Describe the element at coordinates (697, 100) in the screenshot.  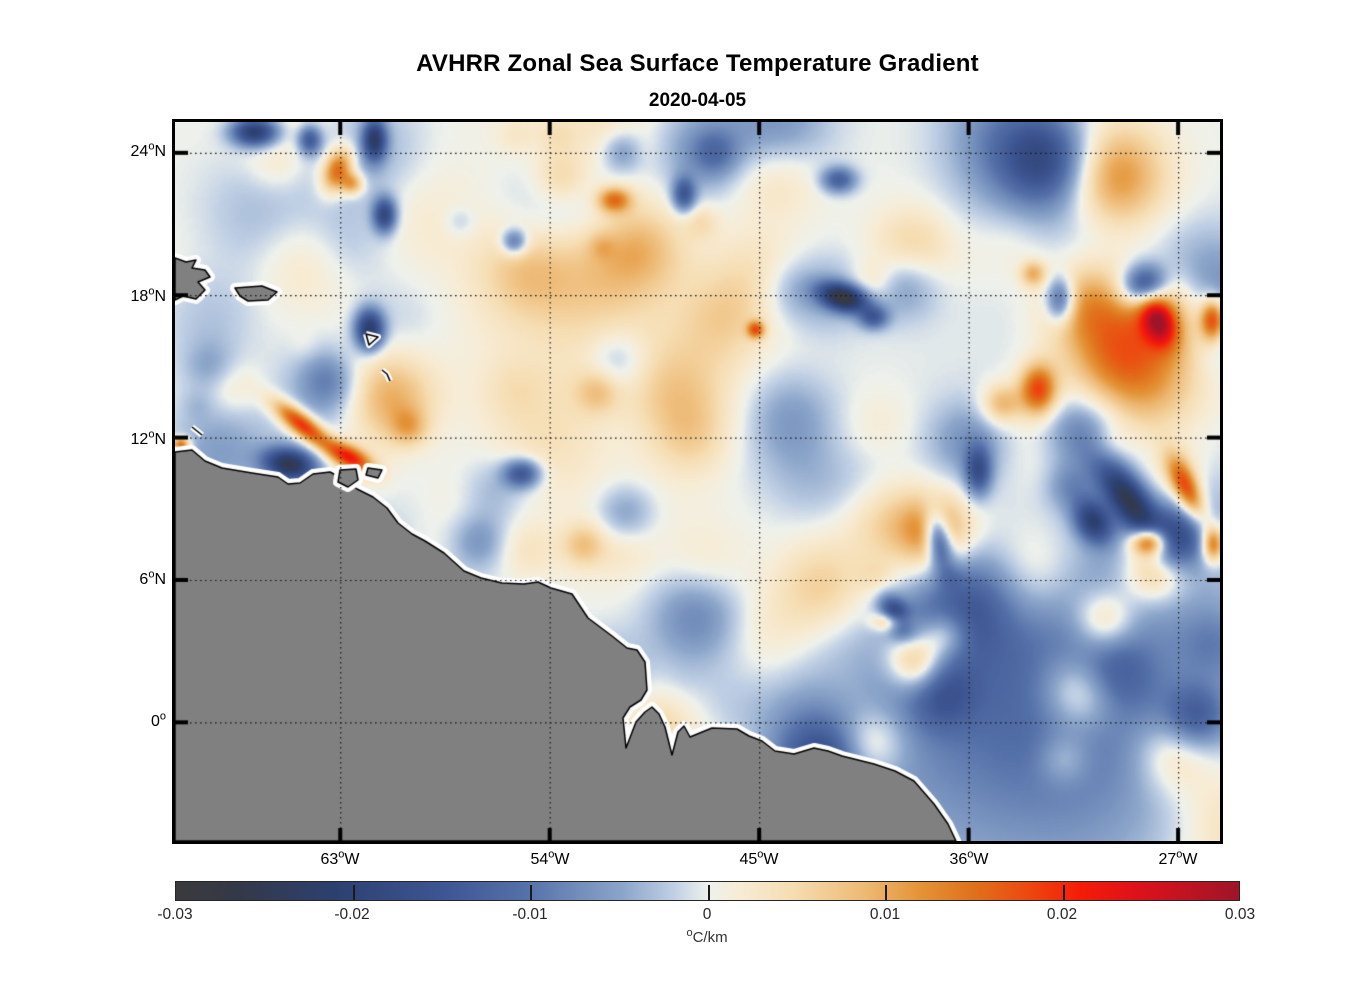
I see `chart-date-subtitle: 2020-04-05` at that location.